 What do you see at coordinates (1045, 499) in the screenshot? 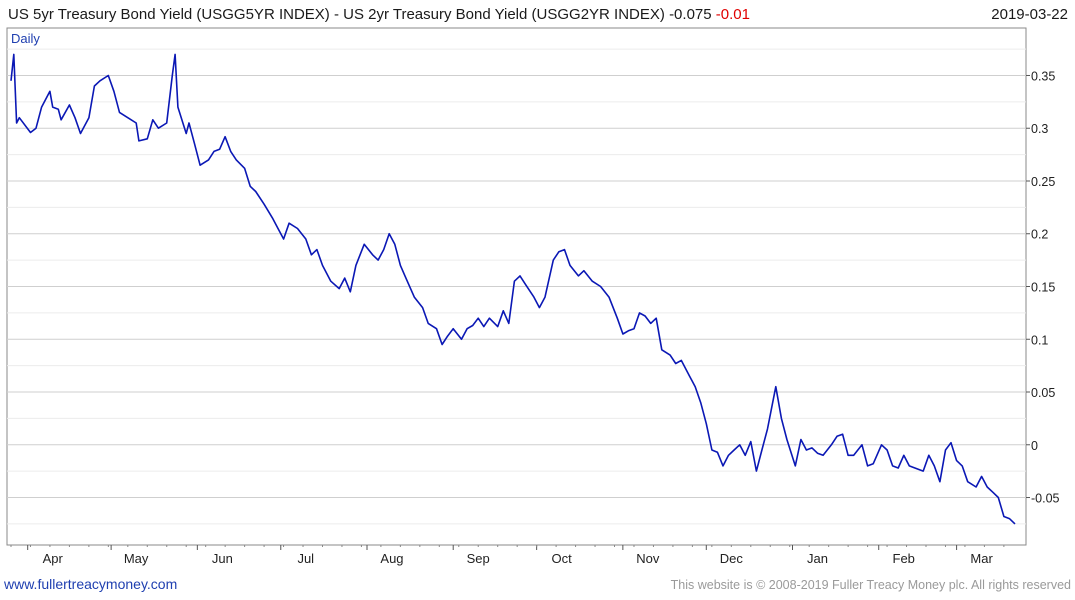
I see `y-tick-label: -0.05` at bounding box center [1045, 499].